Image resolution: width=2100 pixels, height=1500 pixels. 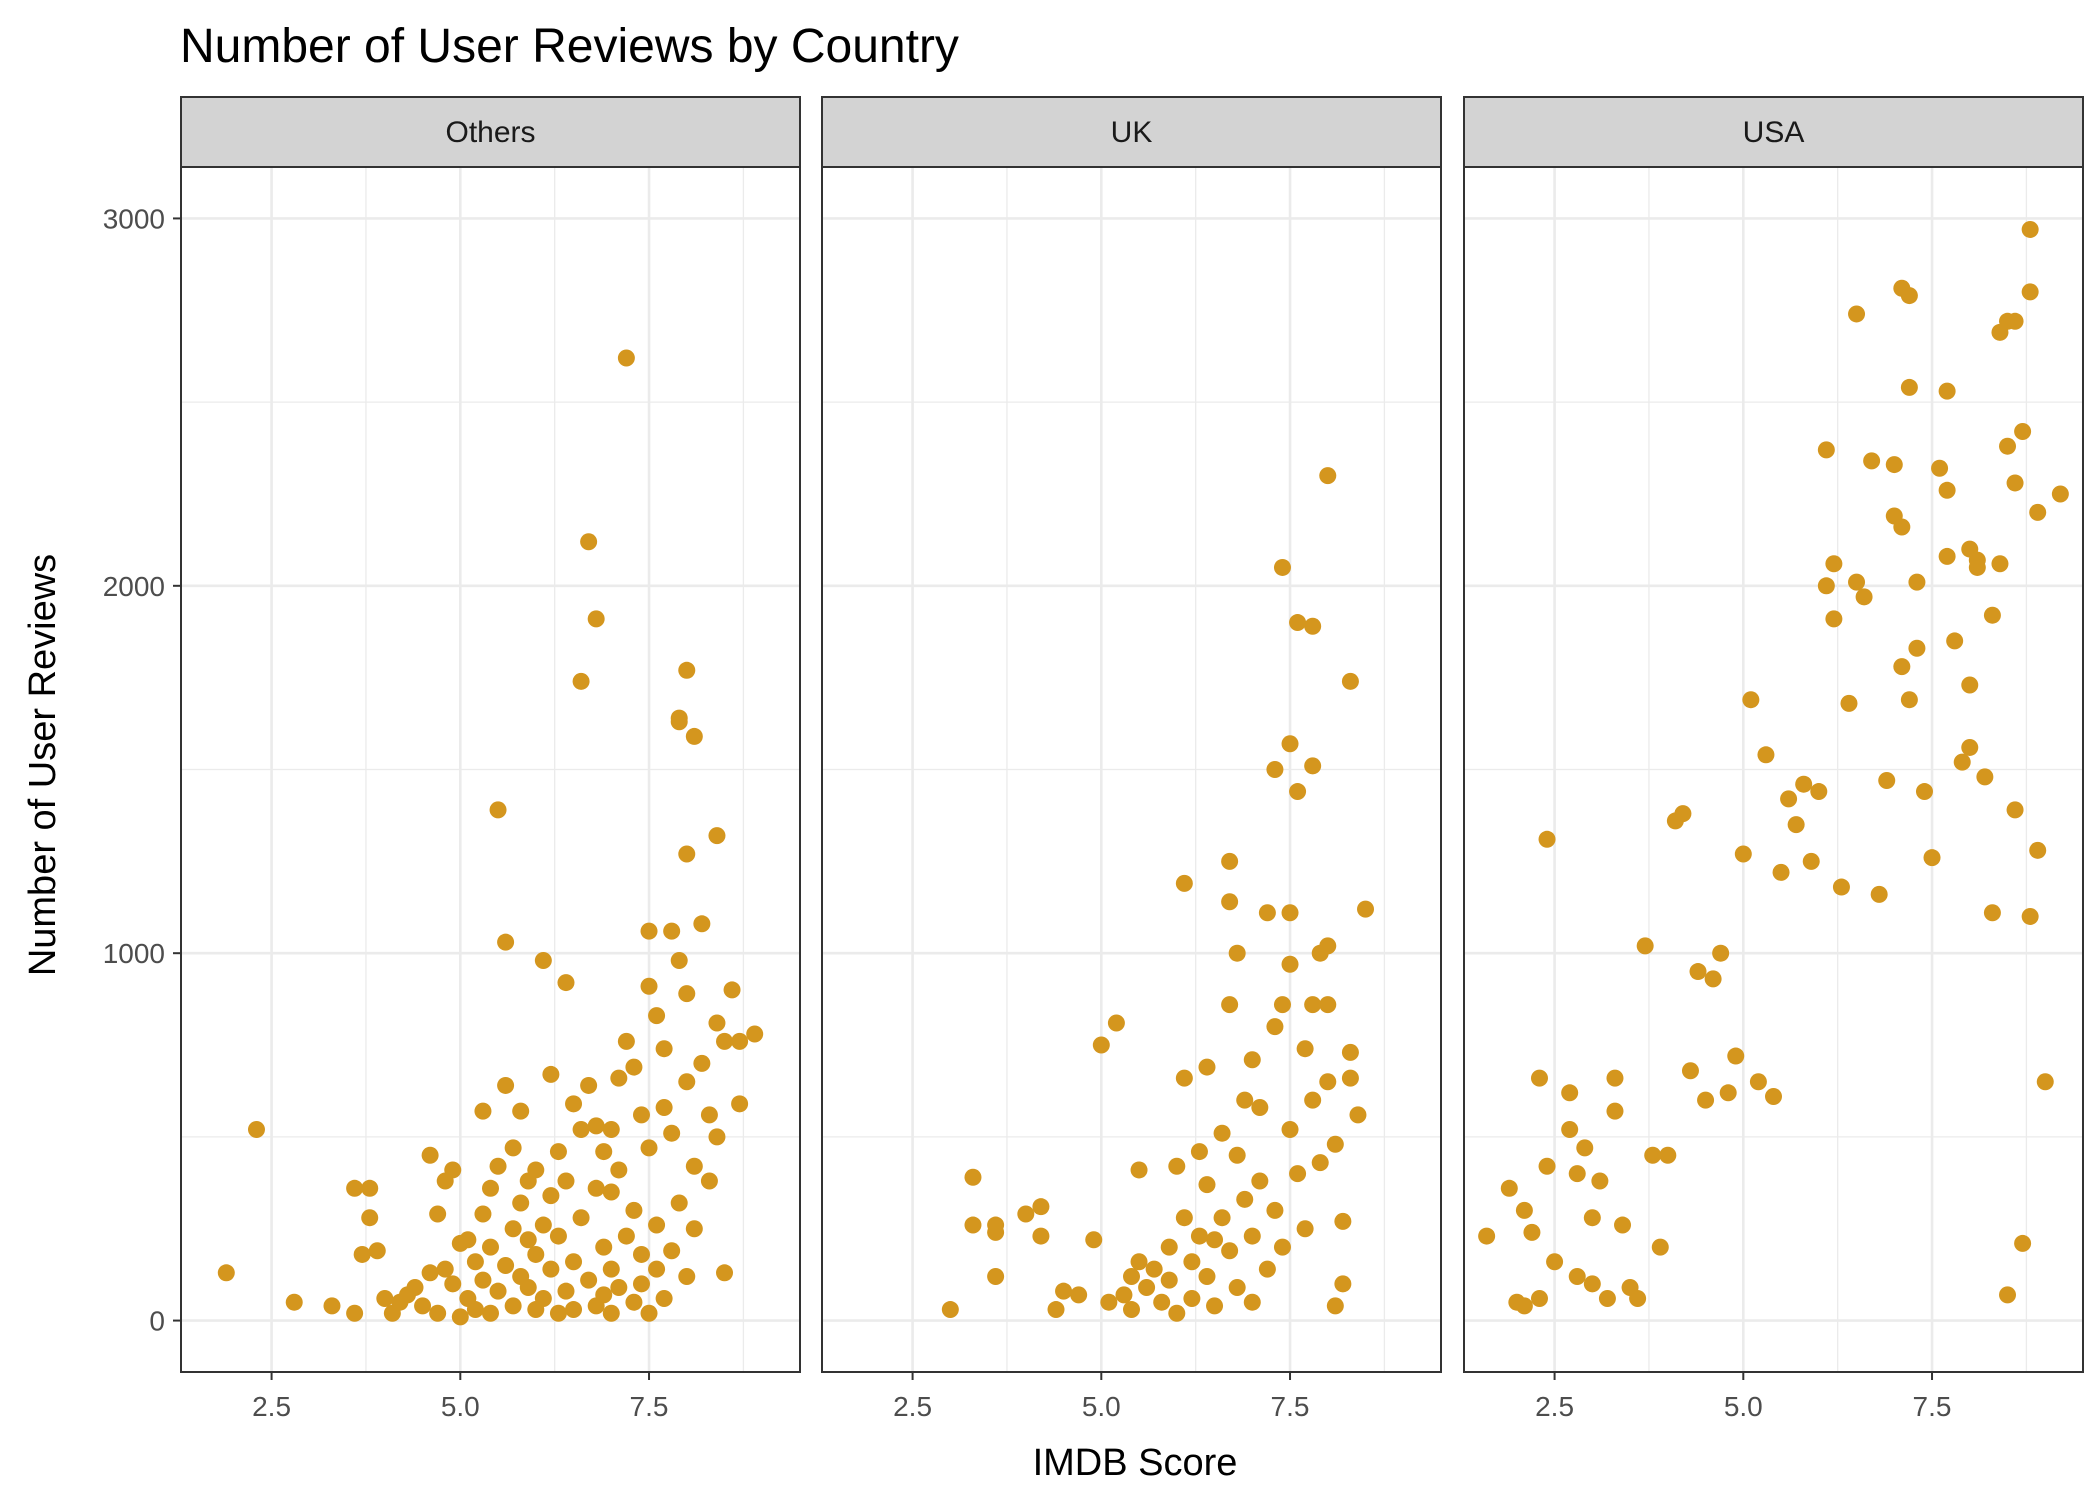 What do you see at coordinates (1774, 132) in the screenshot?
I see `strip-label-usa: USA` at bounding box center [1774, 132].